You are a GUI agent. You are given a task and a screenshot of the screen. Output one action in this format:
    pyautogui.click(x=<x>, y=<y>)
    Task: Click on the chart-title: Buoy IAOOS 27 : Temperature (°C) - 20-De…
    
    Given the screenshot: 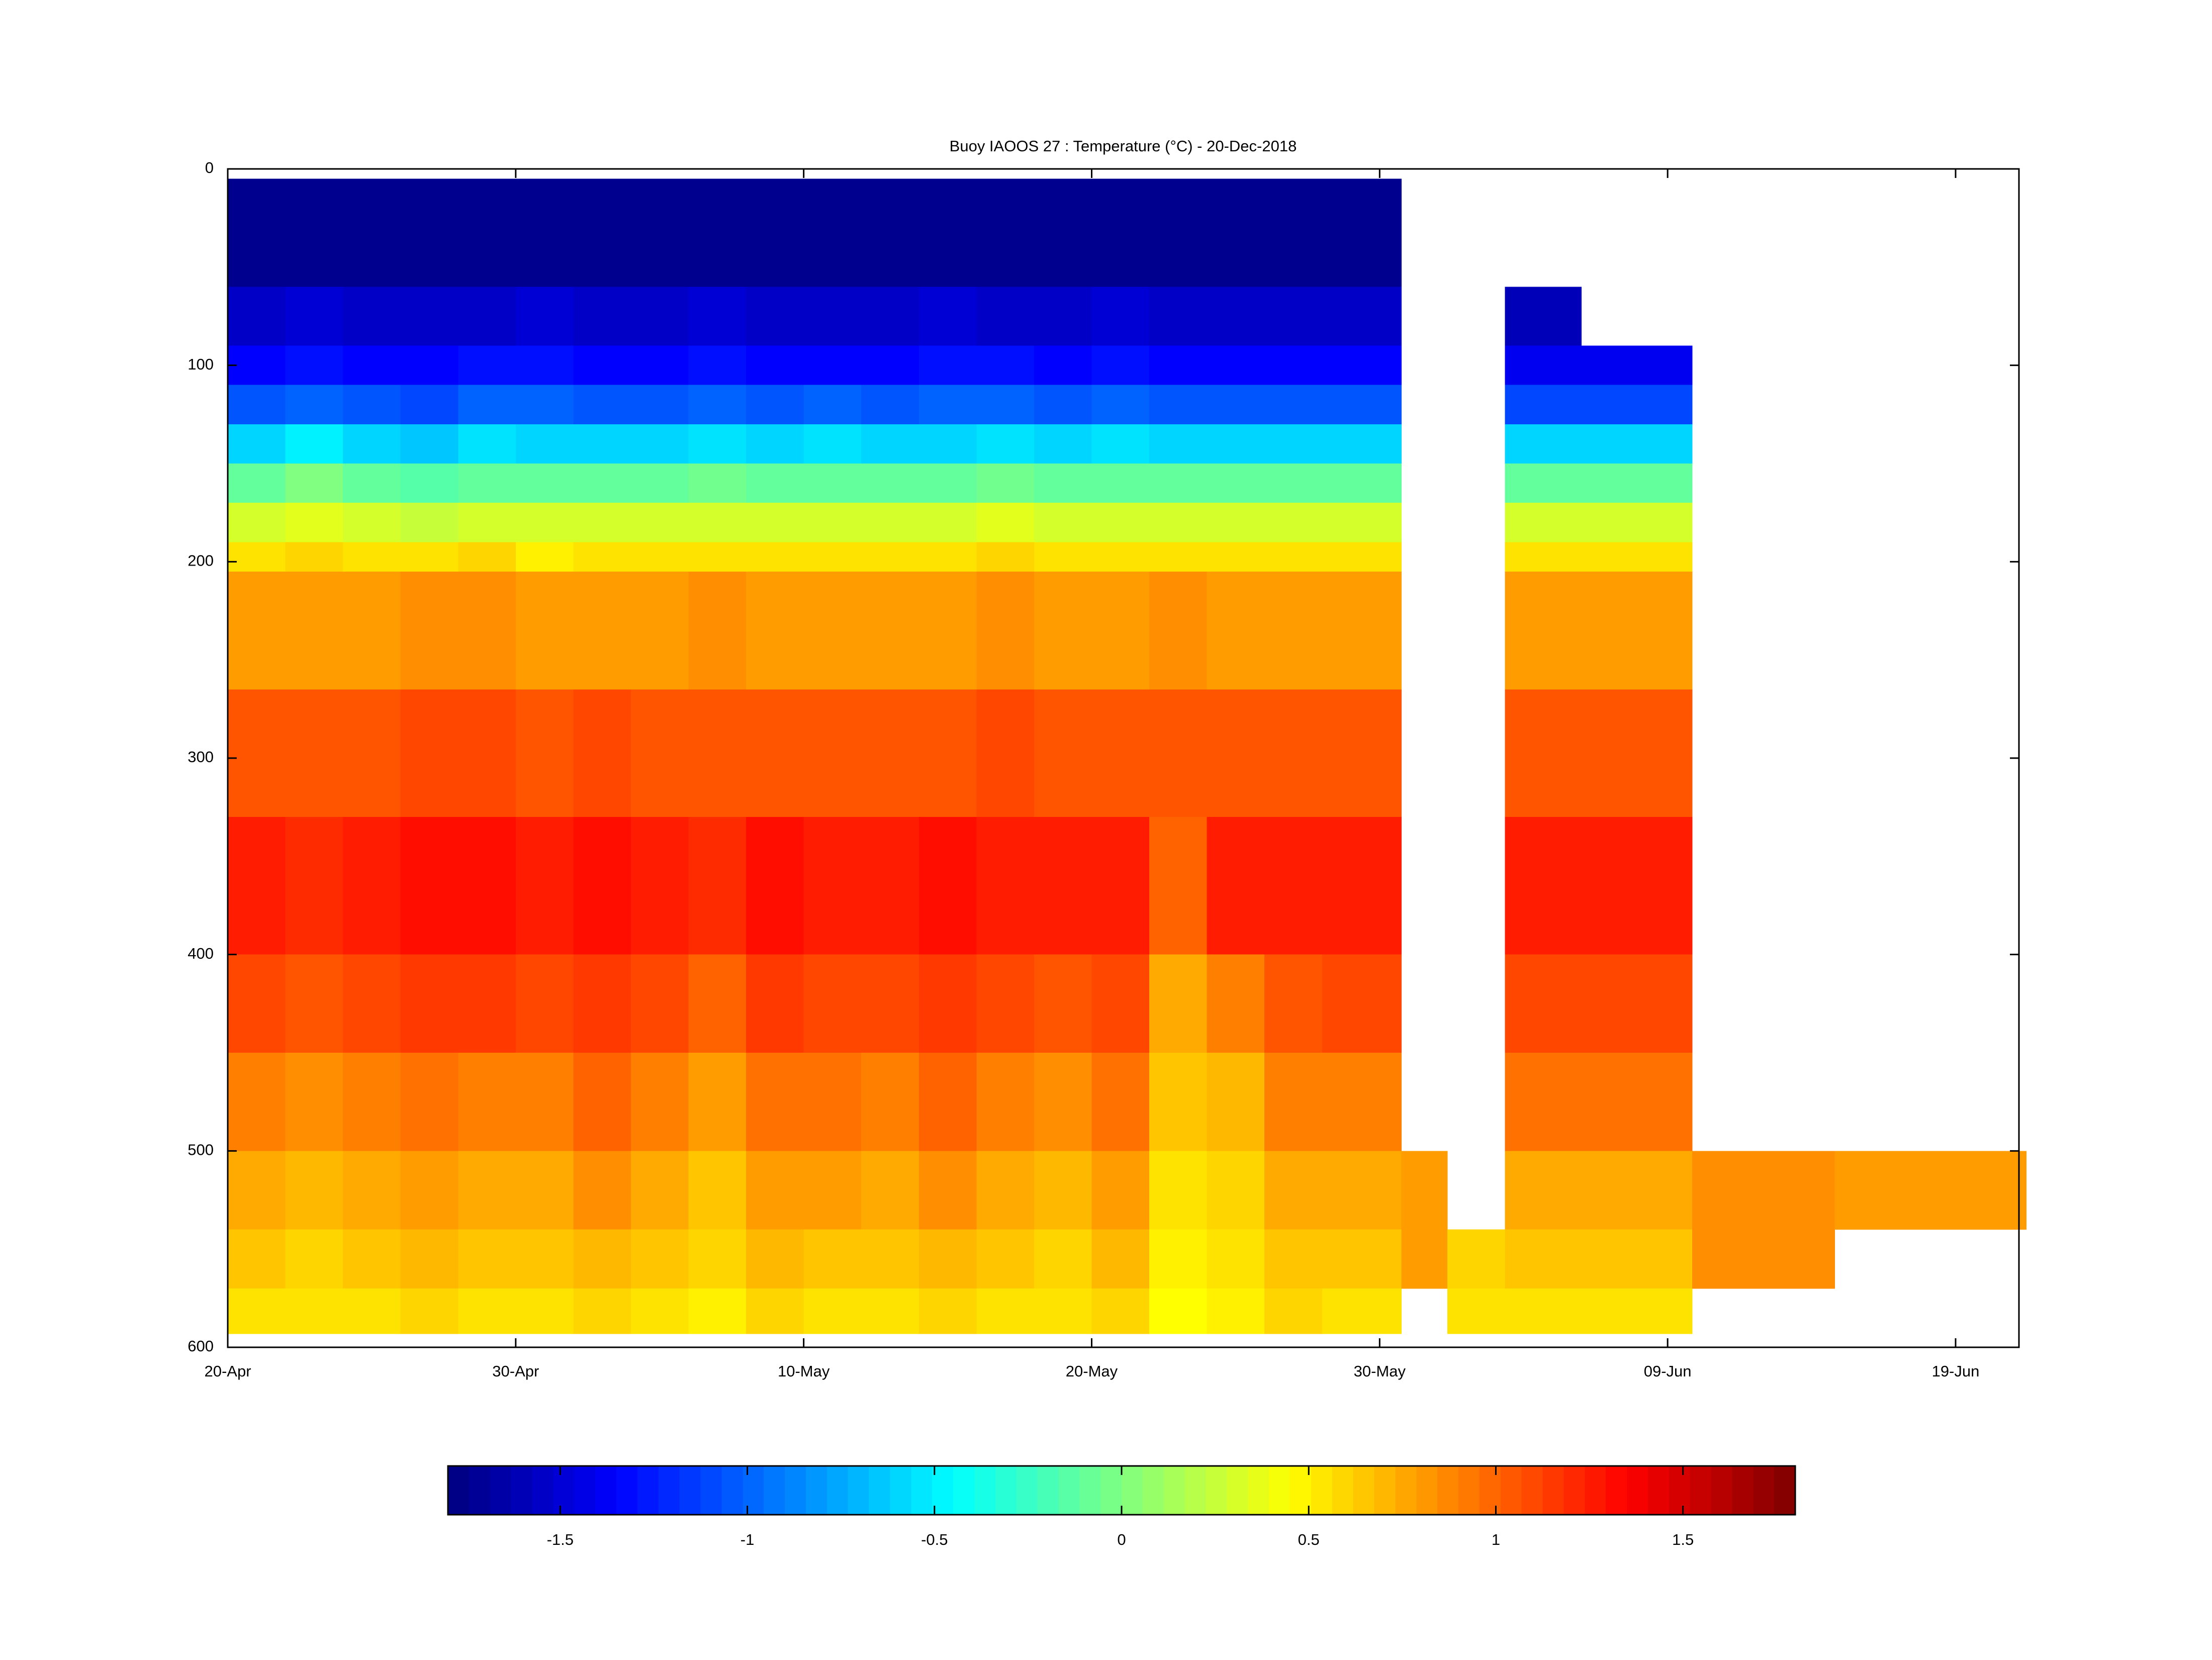 What is the action you would take?
    pyautogui.click(x=1123, y=146)
    